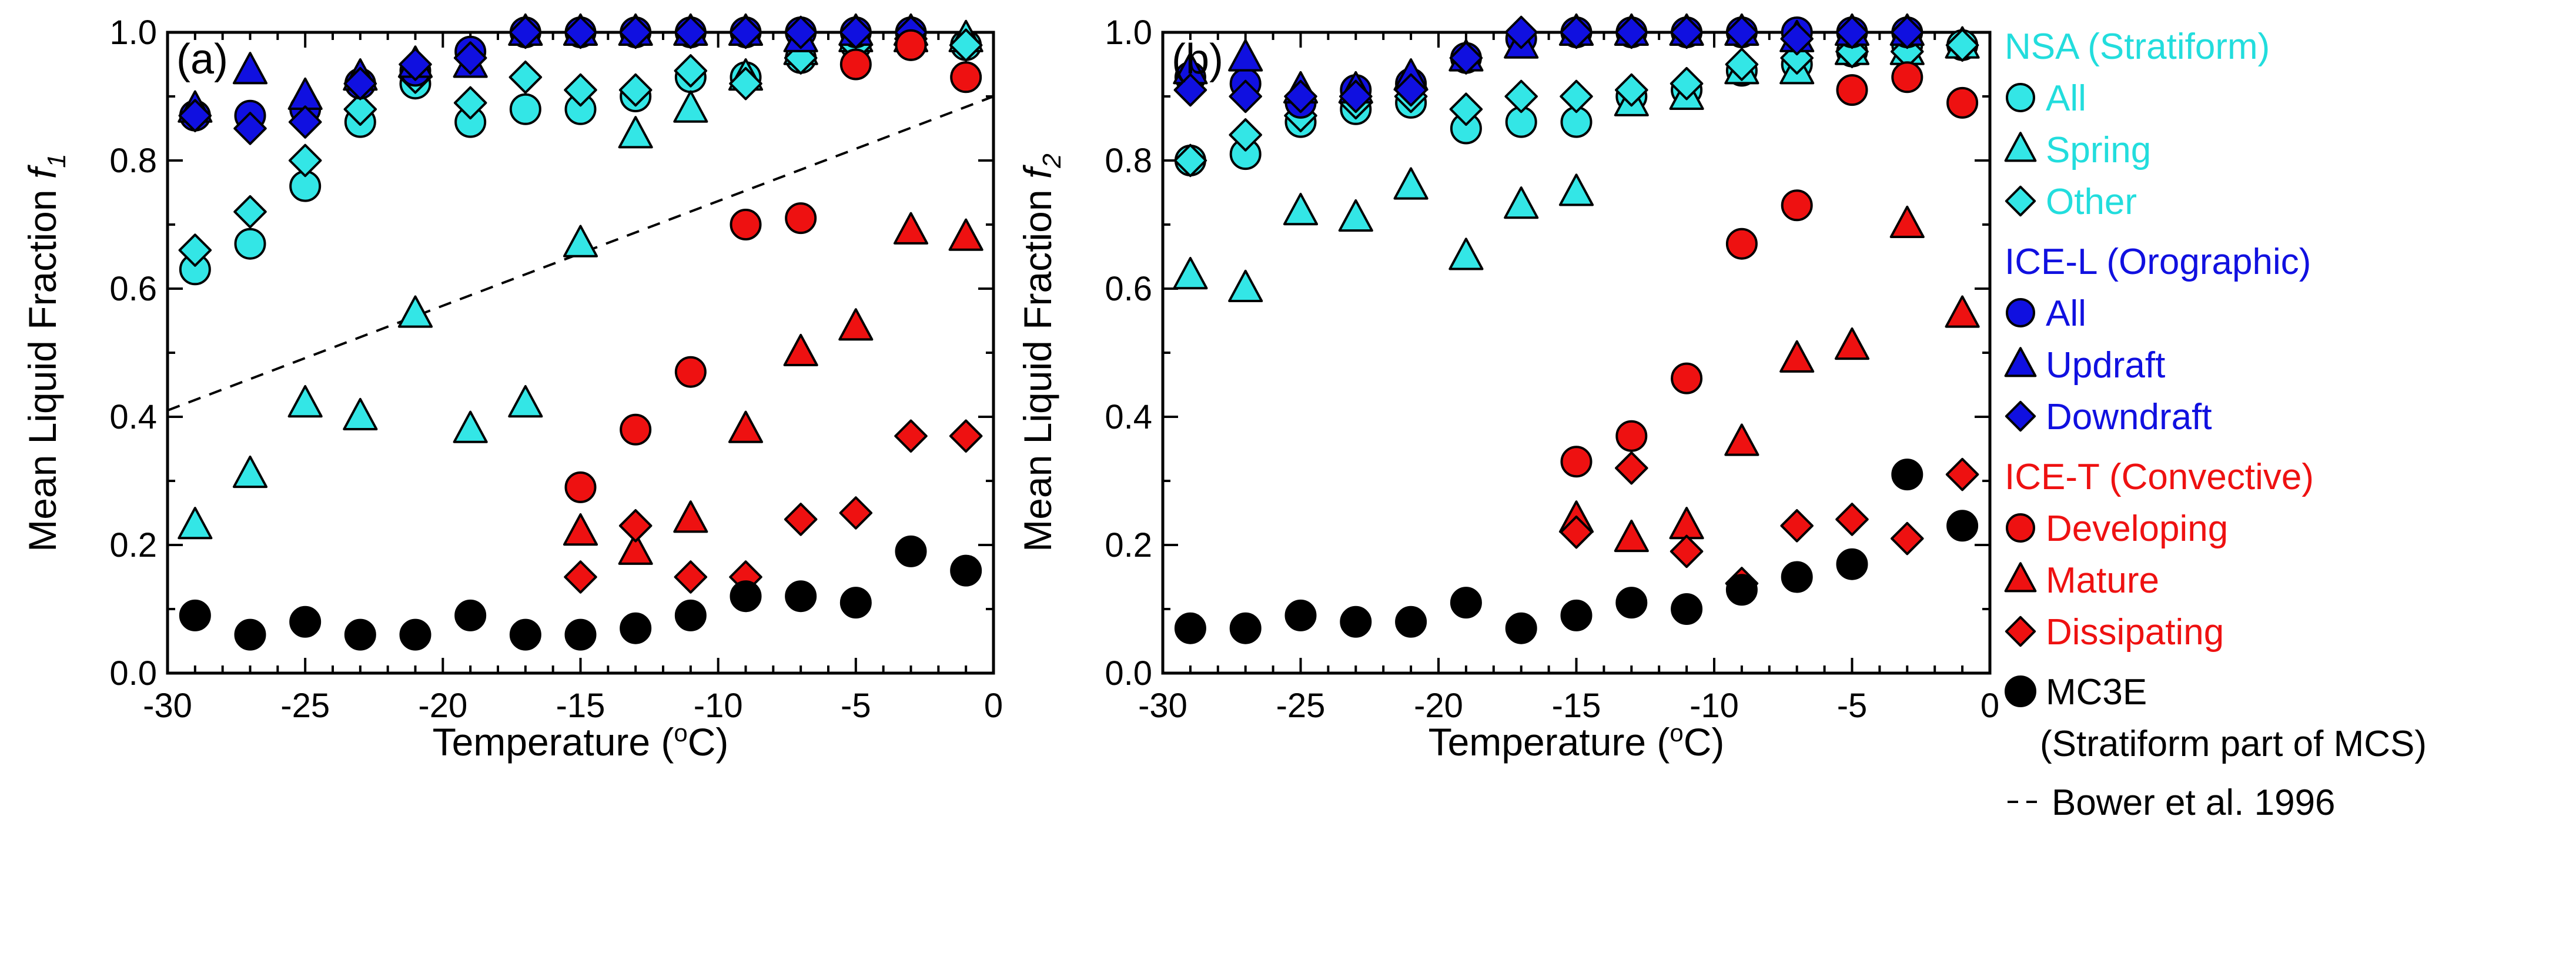 The height and width of the screenshot is (980, 2576). Describe the element at coordinates (718, 706) in the screenshot. I see `x-tick-label: -10` at that location.